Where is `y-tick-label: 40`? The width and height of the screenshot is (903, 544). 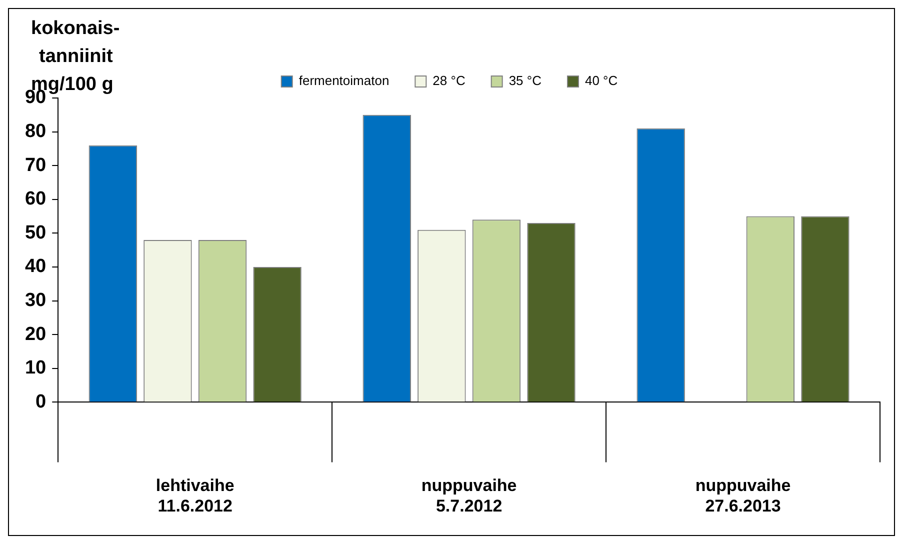 y-tick-label: 40 is located at coordinates (35, 267).